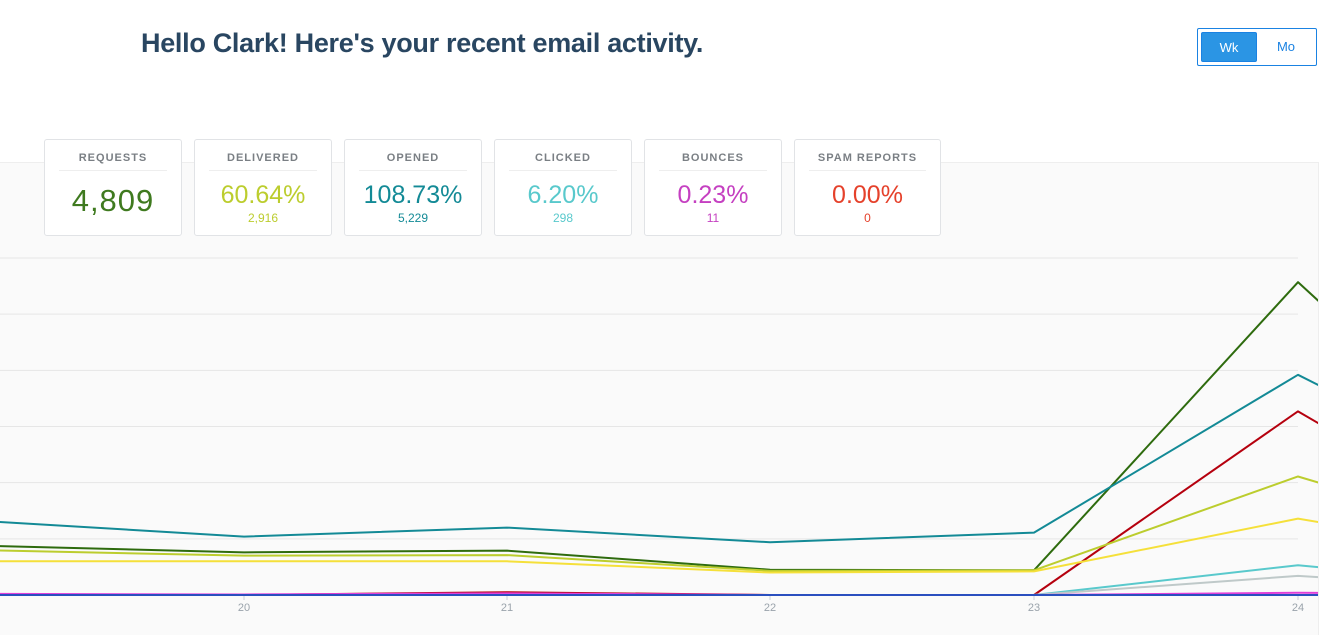 The height and width of the screenshot is (643, 1336). I want to click on x-tick-label: 24, so click(1298, 608).